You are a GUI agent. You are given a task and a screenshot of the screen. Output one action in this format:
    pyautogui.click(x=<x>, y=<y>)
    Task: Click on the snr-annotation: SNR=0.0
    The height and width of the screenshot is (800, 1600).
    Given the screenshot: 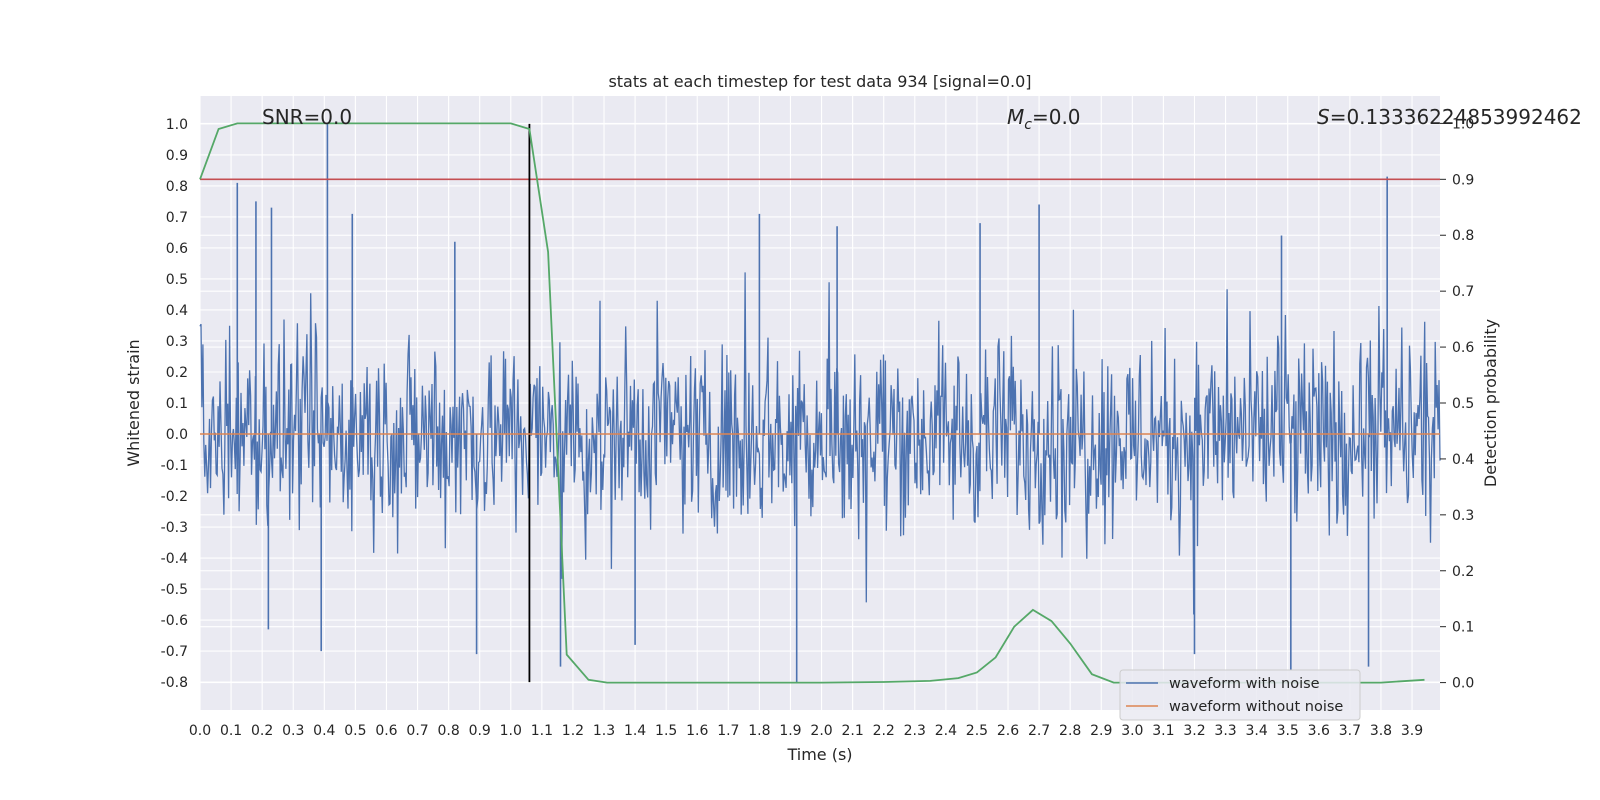 What is the action you would take?
    pyautogui.click(x=307, y=117)
    